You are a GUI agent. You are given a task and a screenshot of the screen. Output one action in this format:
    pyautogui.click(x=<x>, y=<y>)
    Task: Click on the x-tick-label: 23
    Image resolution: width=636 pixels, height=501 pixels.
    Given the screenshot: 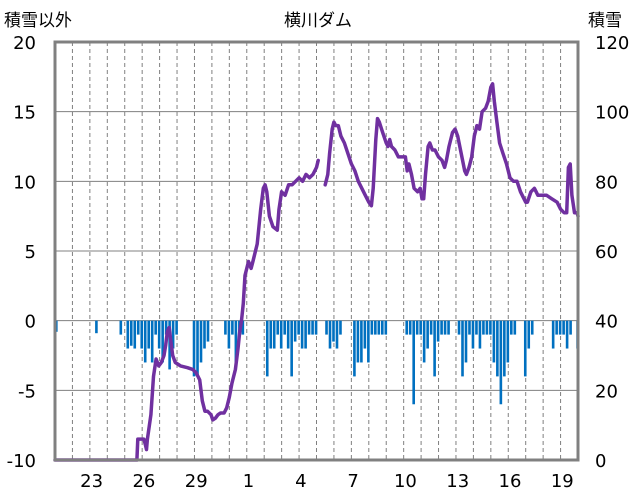 What is the action you would take?
    pyautogui.click(x=91, y=481)
    